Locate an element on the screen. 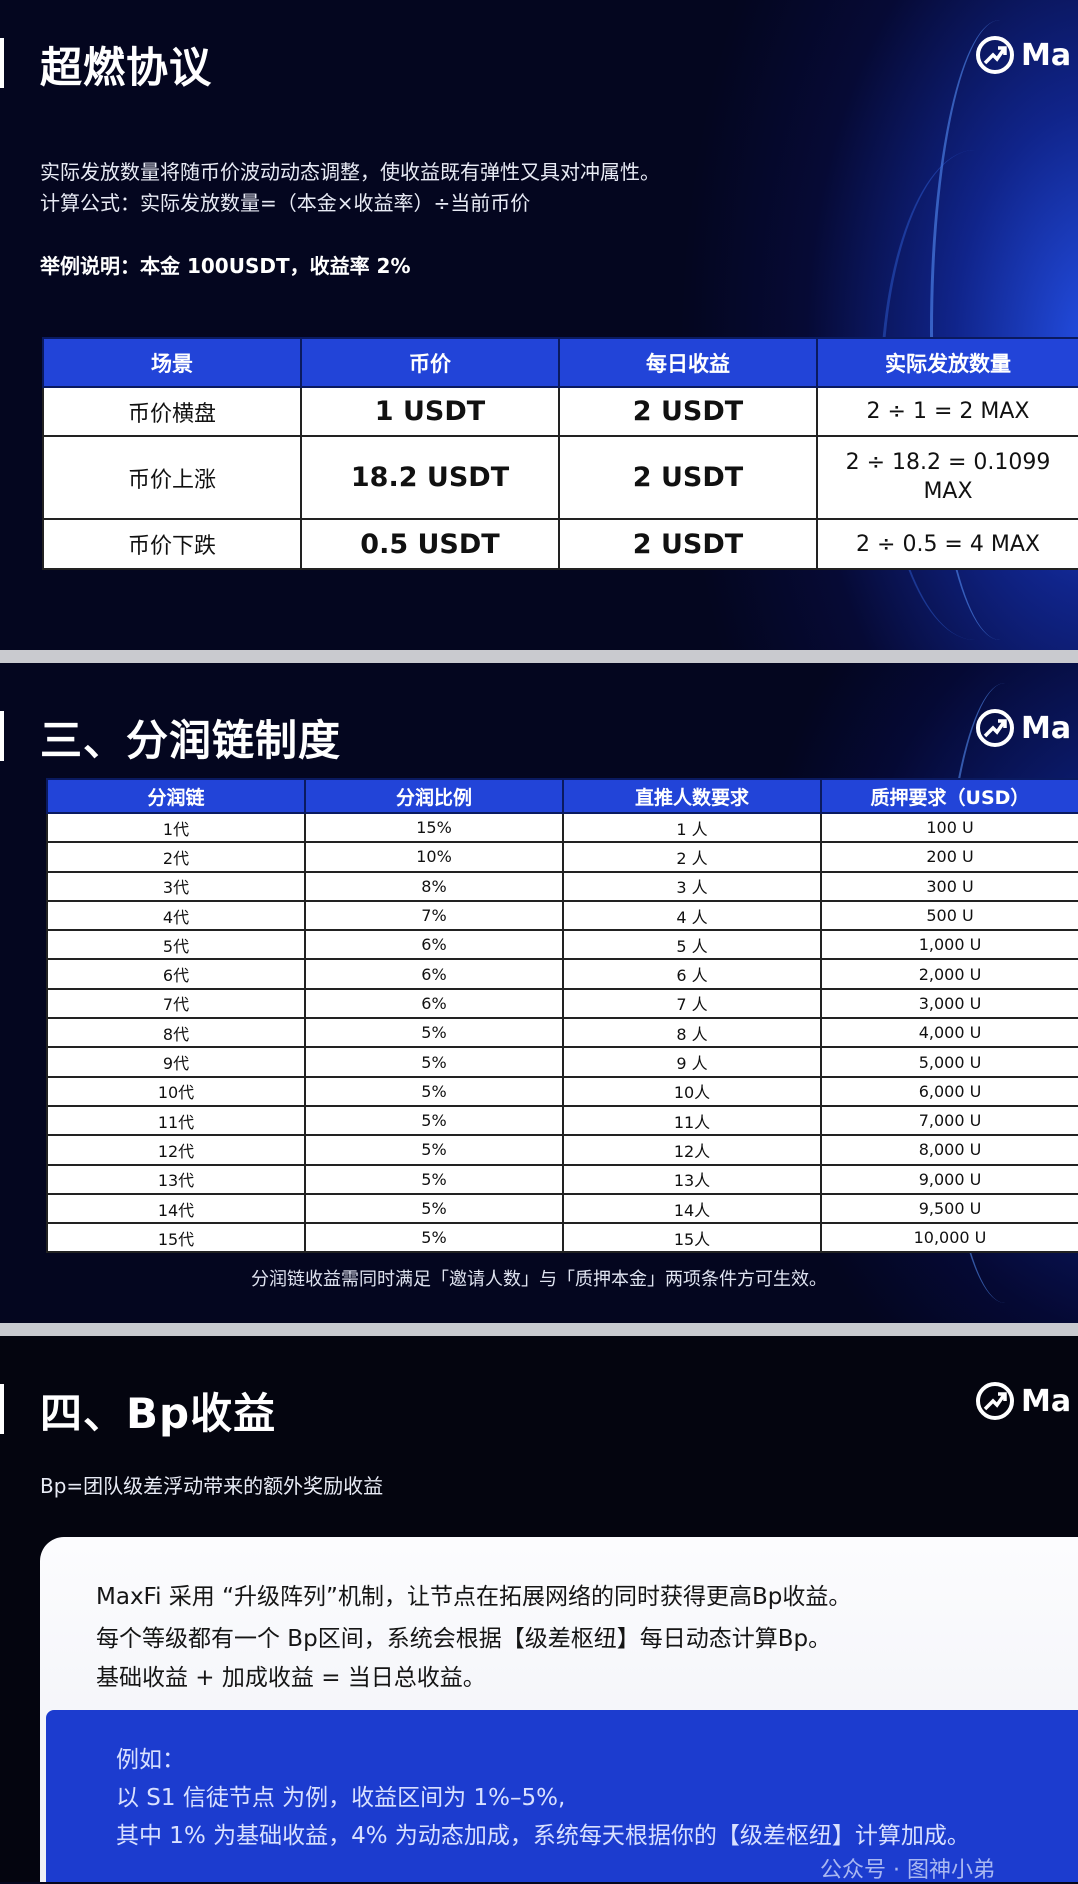  col-header: 分润链 is located at coordinates (176, 796).